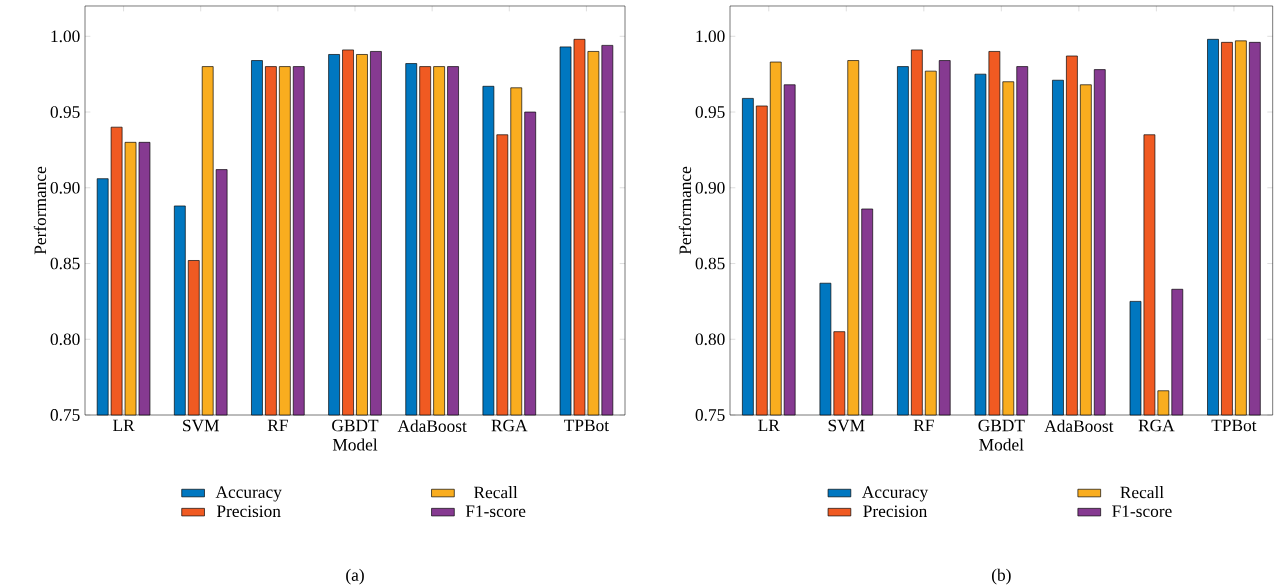 The width and height of the screenshot is (1276, 586). Describe the element at coordinates (355, 576) in the screenshot. I see `text: (a)` at that location.